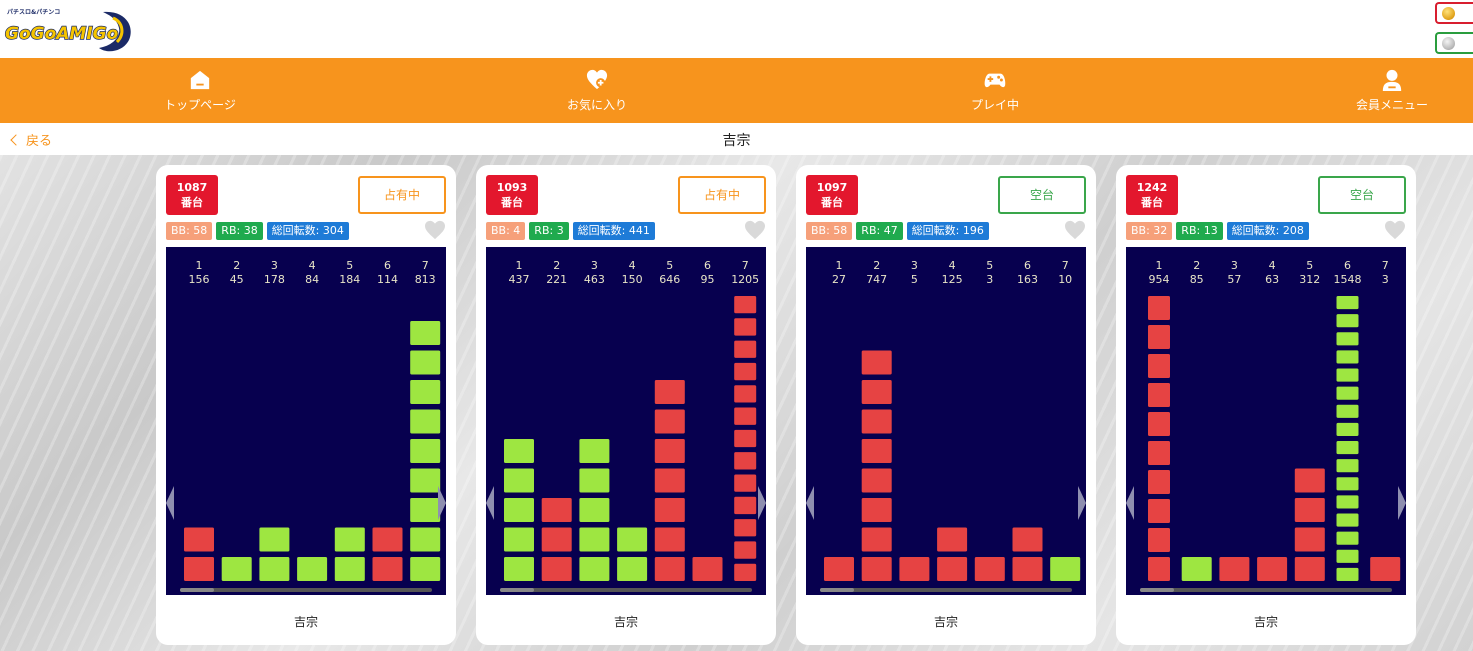  What do you see at coordinates (1454, 13) in the screenshot?
I see `gold-coin-balance` at bounding box center [1454, 13].